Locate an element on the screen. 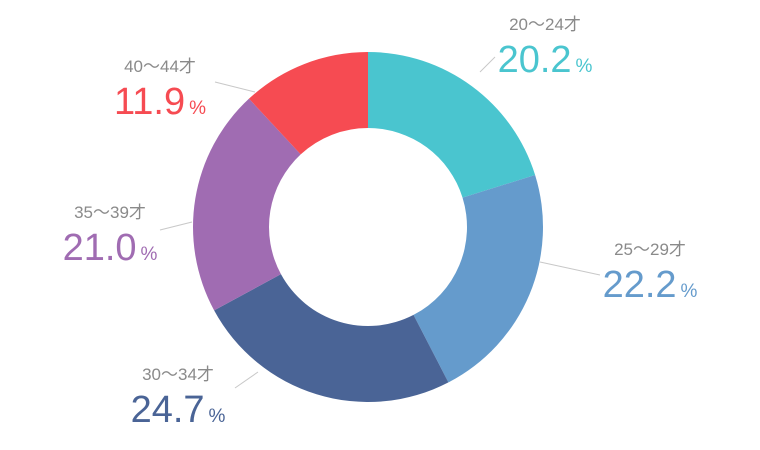 The image size is (760, 450). category-label-5: 40～44才 is located at coordinates (160, 66).